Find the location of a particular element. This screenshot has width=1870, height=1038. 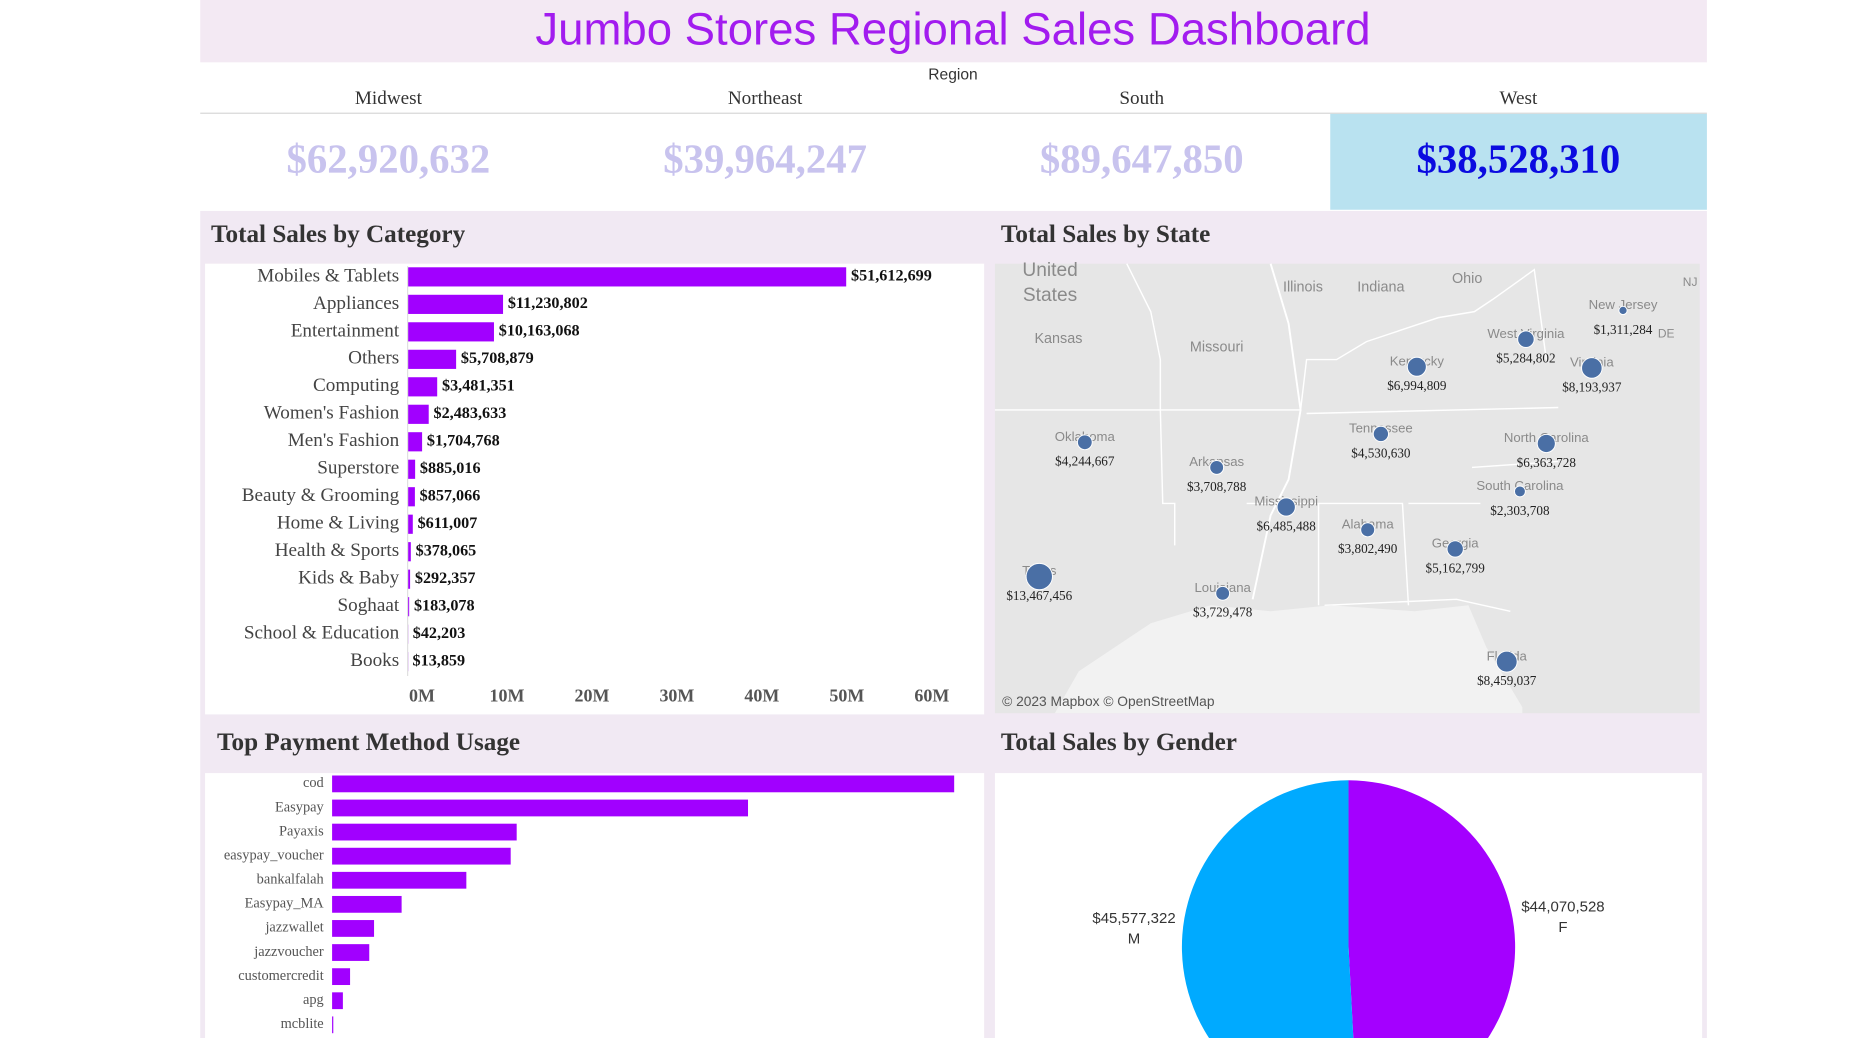

value-label: $2,483,633 is located at coordinates (470, 413).